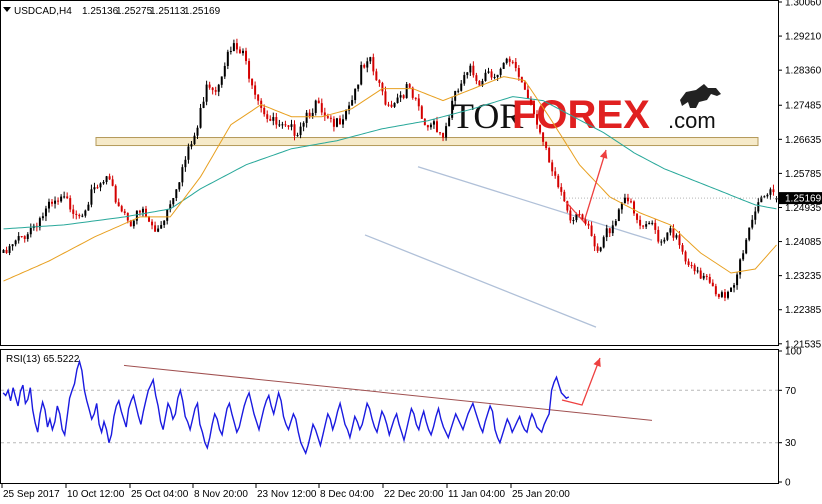  What do you see at coordinates (287, 494) in the screenshot?
I see `time-tick-label: 23 Nov 12:00` at bounding box center [287, 494].